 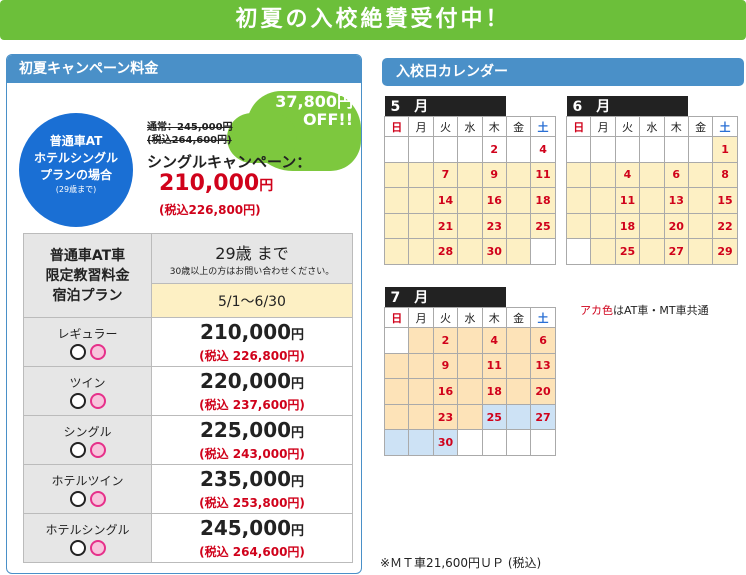 What do you see at coordinates (445, 226) in the screenshot?
I see `calendar-day: 21` at bounding box center [445, 226].